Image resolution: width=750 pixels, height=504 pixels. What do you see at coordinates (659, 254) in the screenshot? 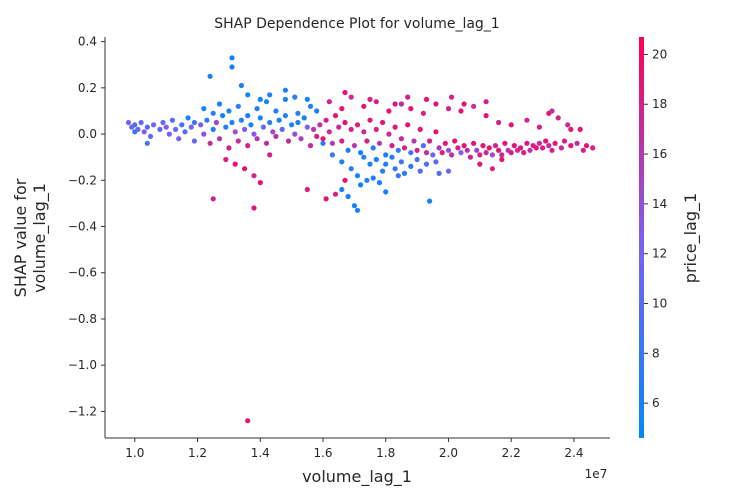
I see `colorbar-tick-label: 12` at bounding box center [659, 254].